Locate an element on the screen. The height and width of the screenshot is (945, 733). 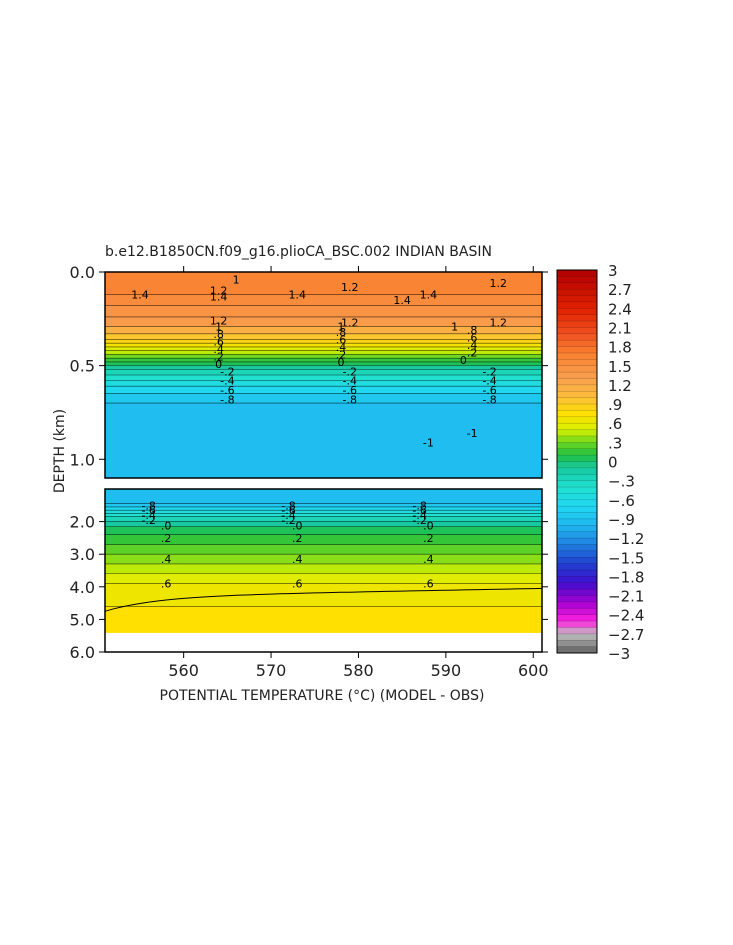
upper-contour-label: .8 is located at coordinates (341, 332).